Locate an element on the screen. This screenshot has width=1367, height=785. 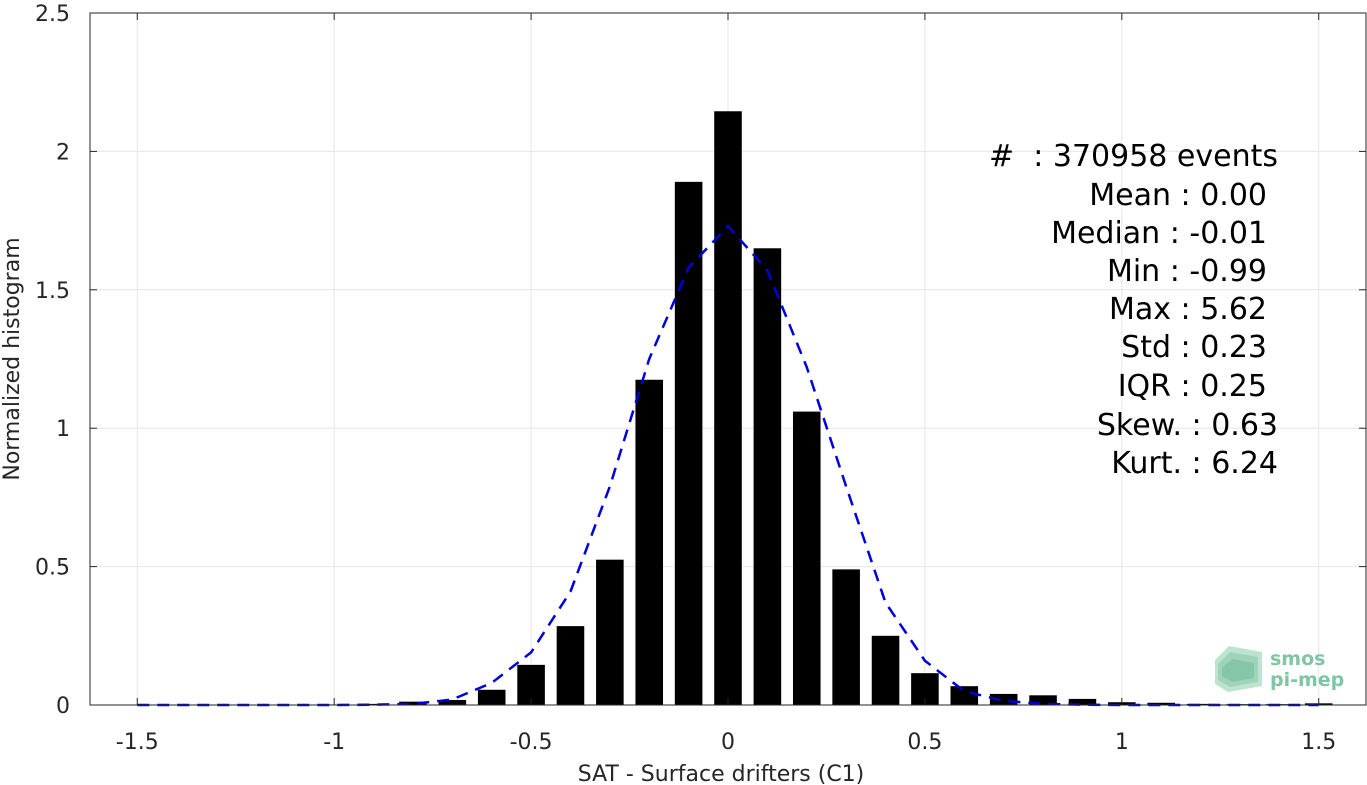
x-axis-label: SAT - Surface drifters (C1) is located at coordinates (721, 773).